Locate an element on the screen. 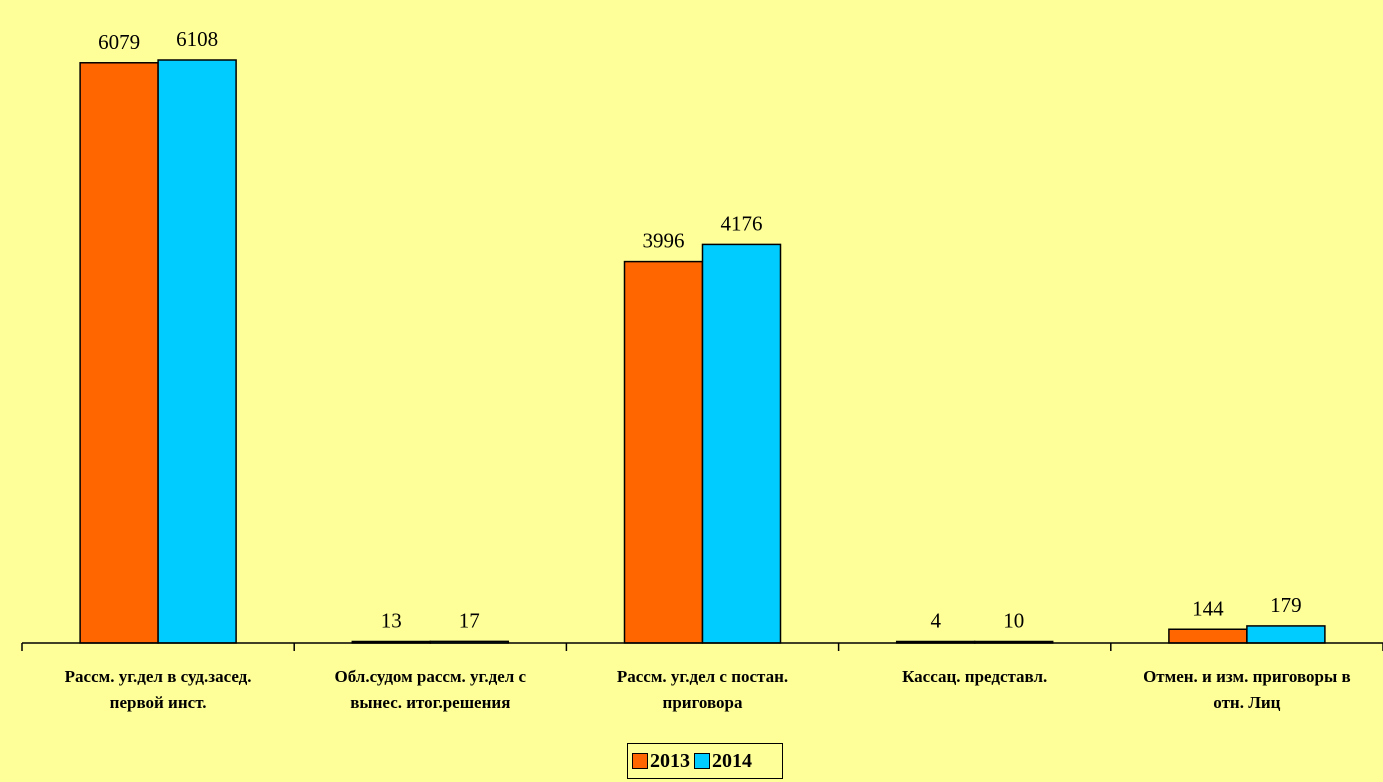  value-label-2013-cat-2: 3996 is located at coordinates (664, 241).